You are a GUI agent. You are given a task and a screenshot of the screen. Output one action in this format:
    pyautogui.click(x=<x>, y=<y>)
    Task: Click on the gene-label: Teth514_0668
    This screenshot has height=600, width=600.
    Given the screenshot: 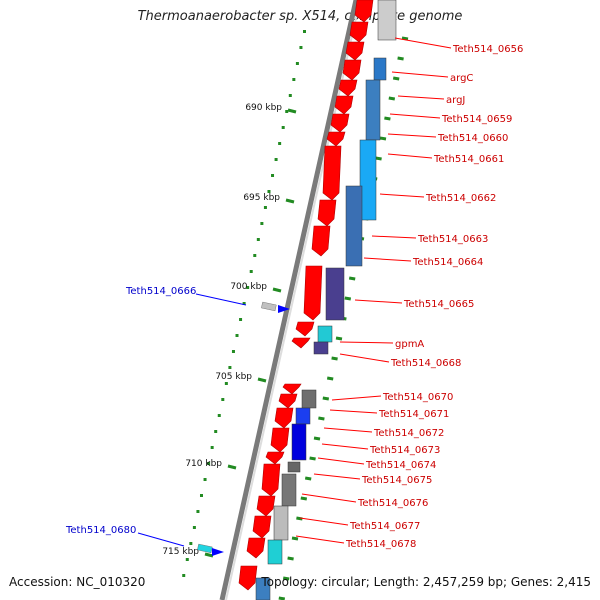 What is the action you would take?
    pyautogui.click(x=425, y=363)
    